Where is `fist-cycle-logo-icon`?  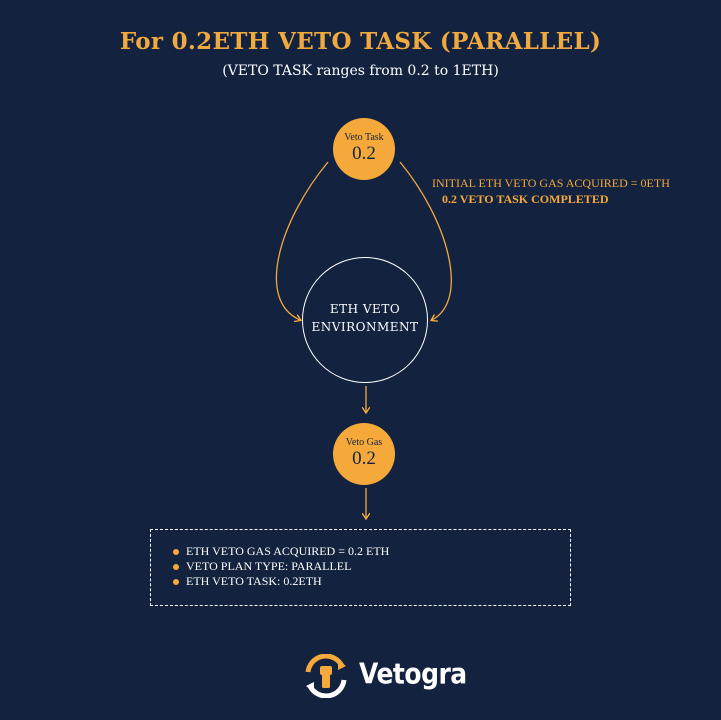 fist-cycle-logo-icon is located at coordinates (326, 676).